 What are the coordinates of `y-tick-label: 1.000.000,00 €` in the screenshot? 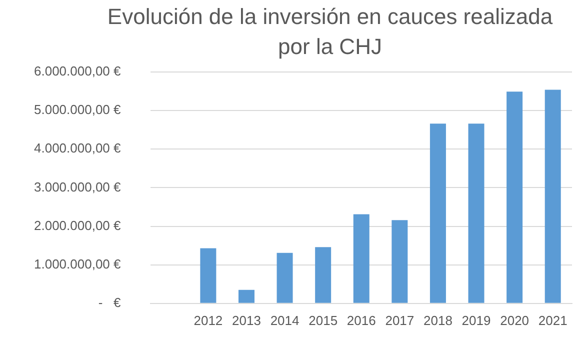 It's located at (78, 264).